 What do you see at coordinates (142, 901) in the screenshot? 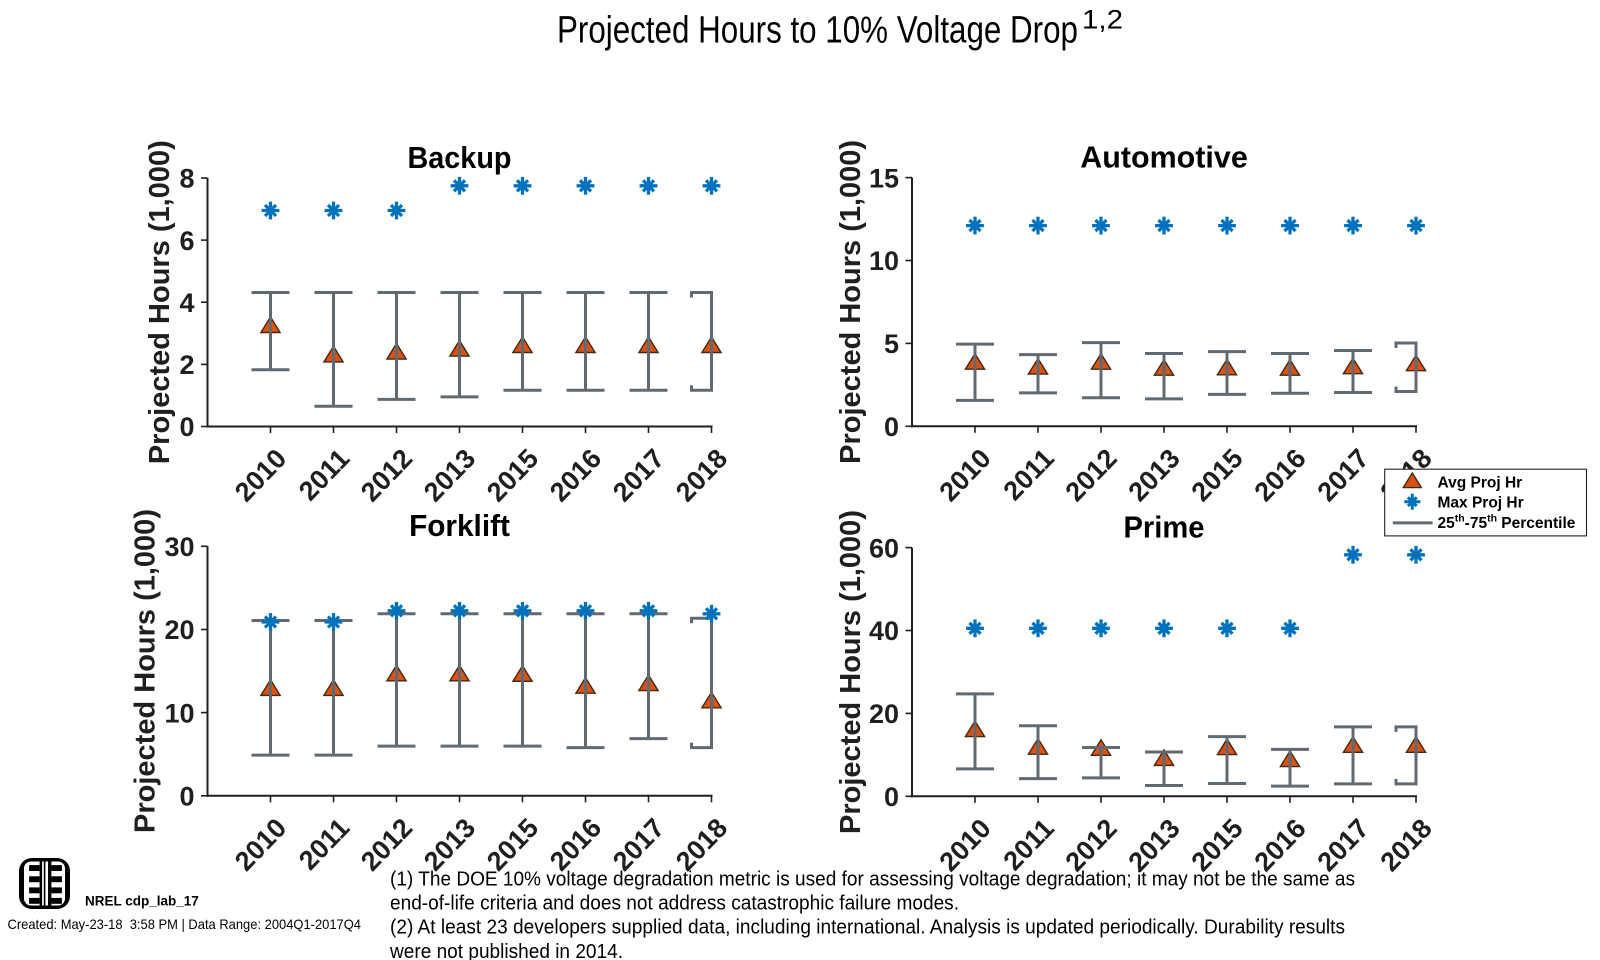
I see `svg-text: NREL cdp_lab_17` at bounding box center [142, 901].